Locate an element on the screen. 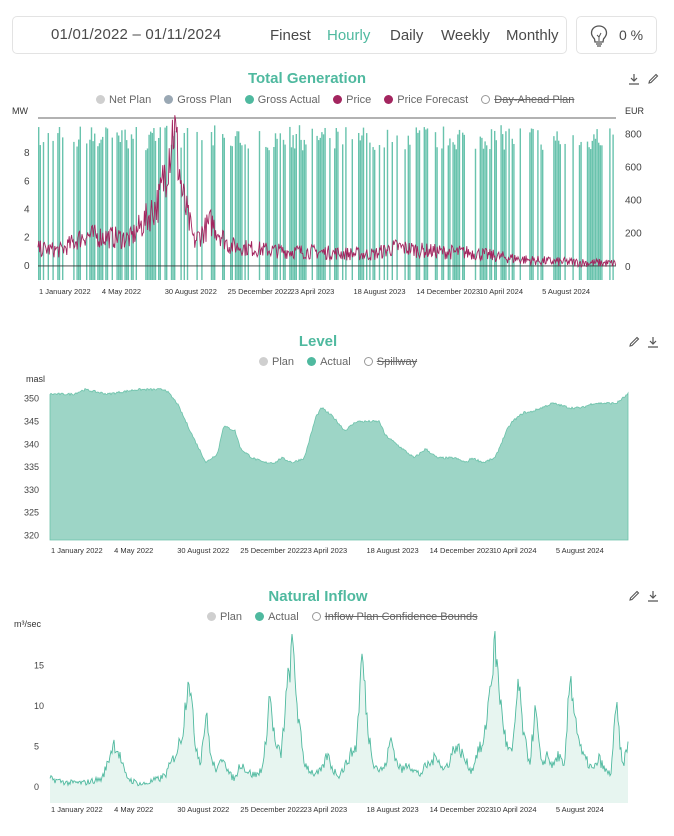 This screenshot has width=674, height=836. legend-item-price-forecast: Price Forecast is located at coordinates (426, 100).